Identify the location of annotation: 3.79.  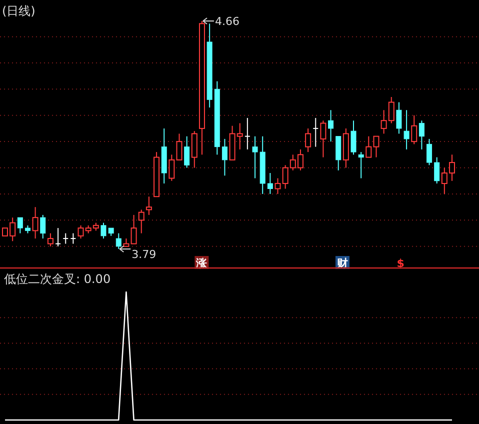
(144, 254).